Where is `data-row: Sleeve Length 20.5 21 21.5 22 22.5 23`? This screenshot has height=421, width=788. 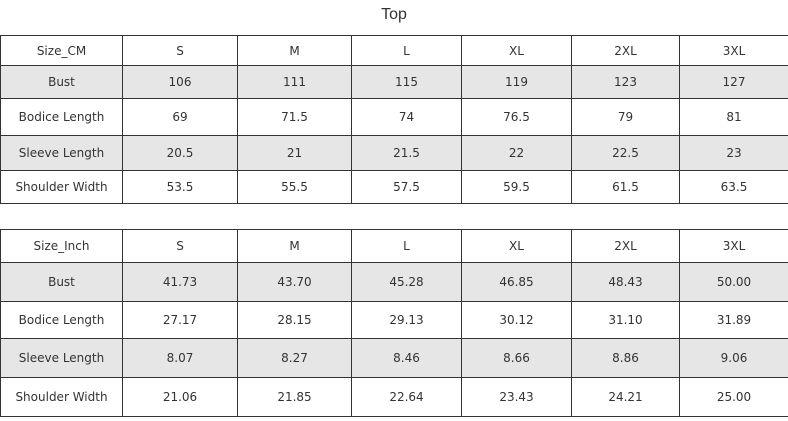 data-row: Sleeve Length 20.5 21 21.5 22 22.5 23 is located at coordinates (394, 153).